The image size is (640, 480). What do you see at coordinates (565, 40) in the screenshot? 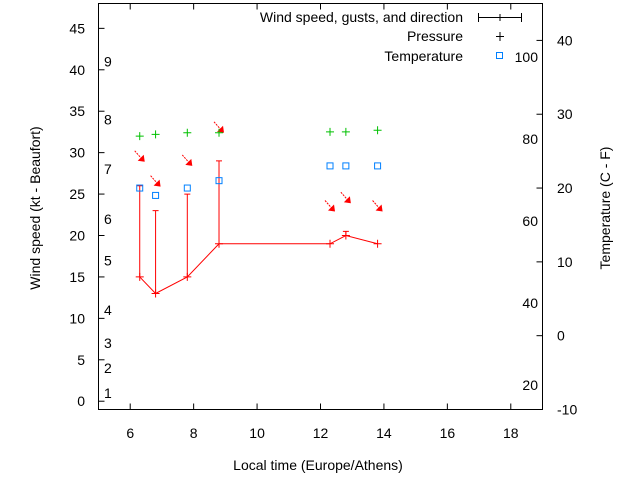
I see `y2-tick-label: 40` at bounding box center [565, 40].